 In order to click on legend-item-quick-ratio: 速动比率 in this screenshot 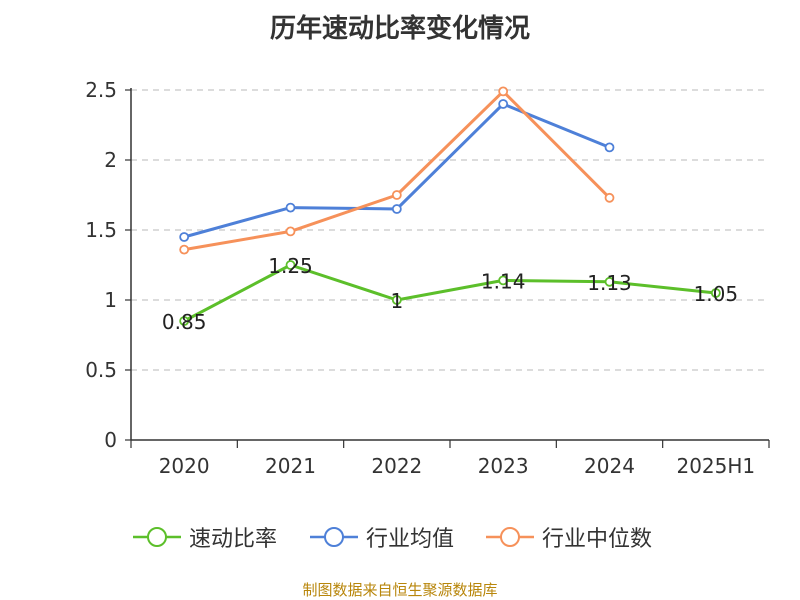, I will do `click(205, 537)`.